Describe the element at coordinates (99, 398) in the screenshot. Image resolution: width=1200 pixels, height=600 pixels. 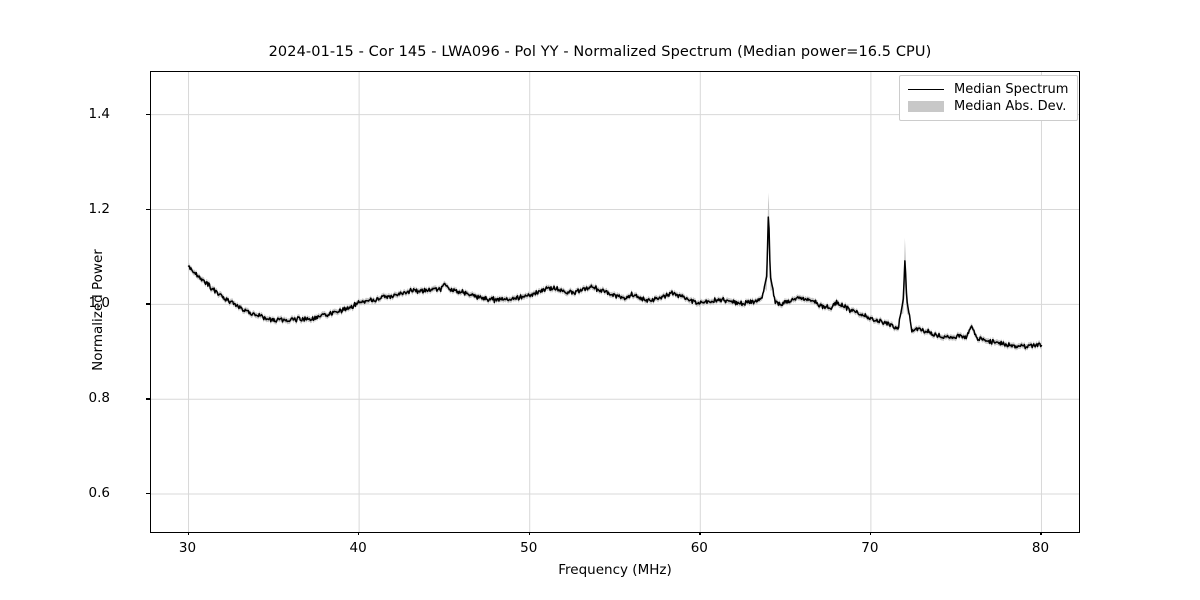
I see `y-tick-label: 0.8` at that location.